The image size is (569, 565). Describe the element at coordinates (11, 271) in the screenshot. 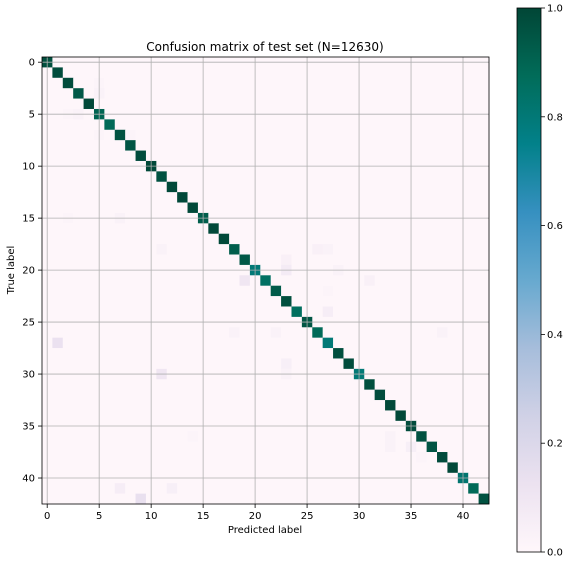

I see `y-axis-label: True label` at that location.